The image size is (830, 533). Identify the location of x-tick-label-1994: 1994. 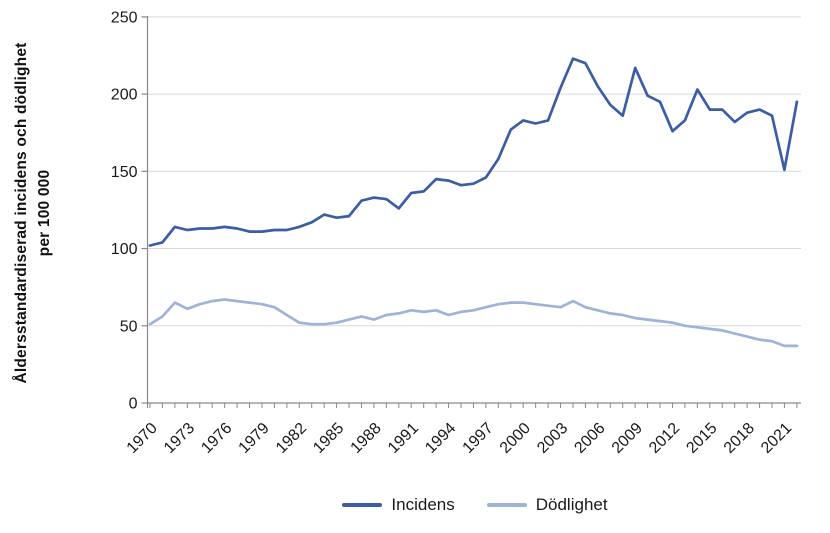
(440, 438).